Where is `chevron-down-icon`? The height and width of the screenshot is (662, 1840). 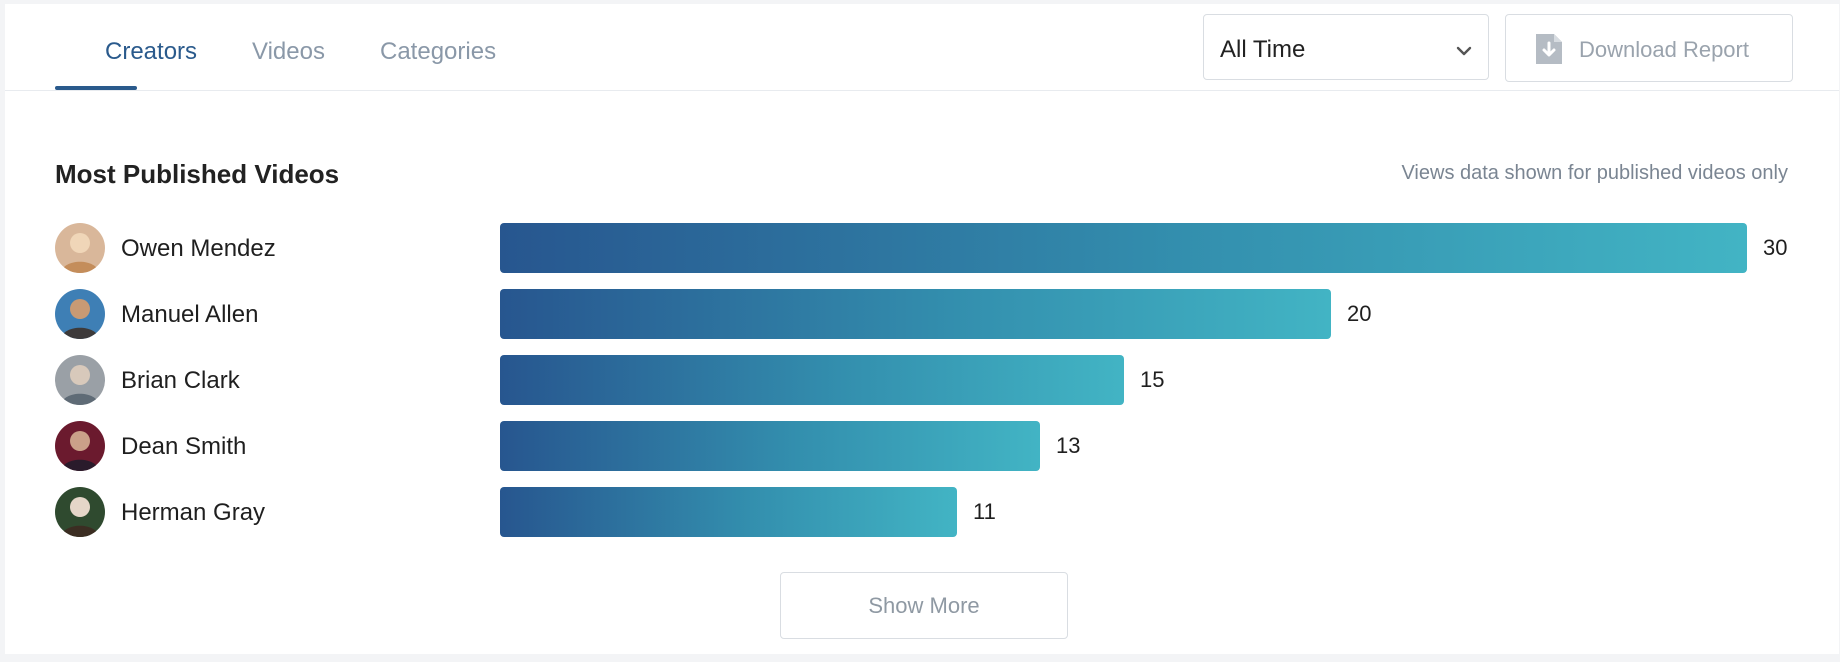 chevron-down-icon is located at coordinates (1464, 52).